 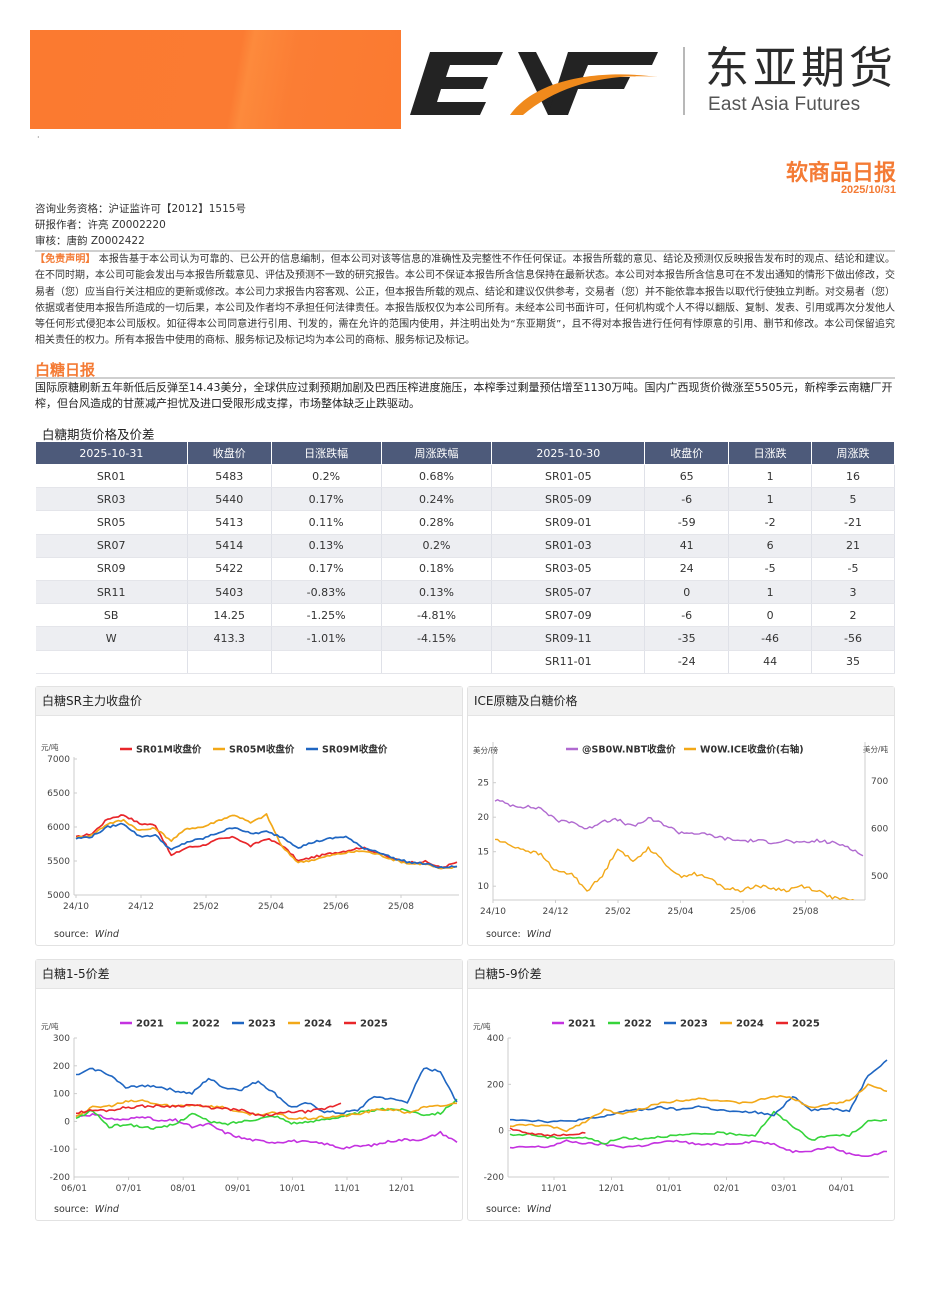 What do you see at coordinates (229, 592) in the screenshot?
I see `cell-close: 5403` at bounding box center [229, 592].